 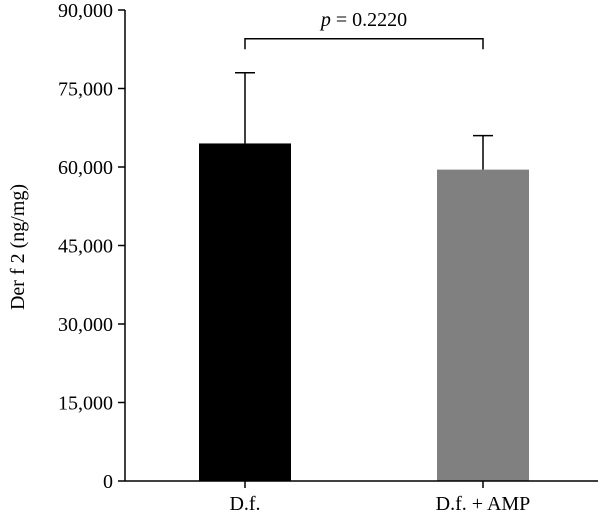 What do you see at coordinates (18, 247) in the screenshot?
I see `y-axis-title: Der f 2 (ng/mg)` at bounding box center [18, 247].